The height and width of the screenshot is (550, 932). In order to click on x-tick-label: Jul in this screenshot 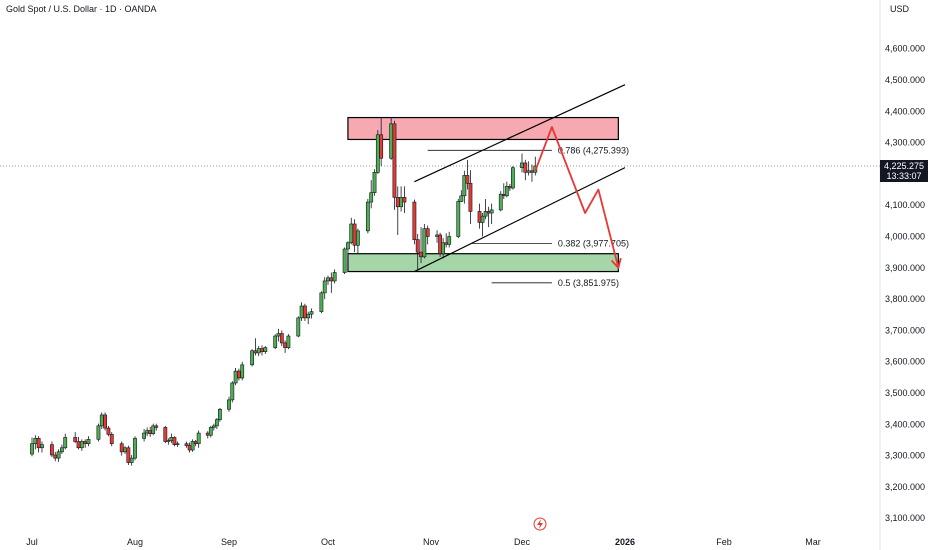, I will do `click(32, 542)`.